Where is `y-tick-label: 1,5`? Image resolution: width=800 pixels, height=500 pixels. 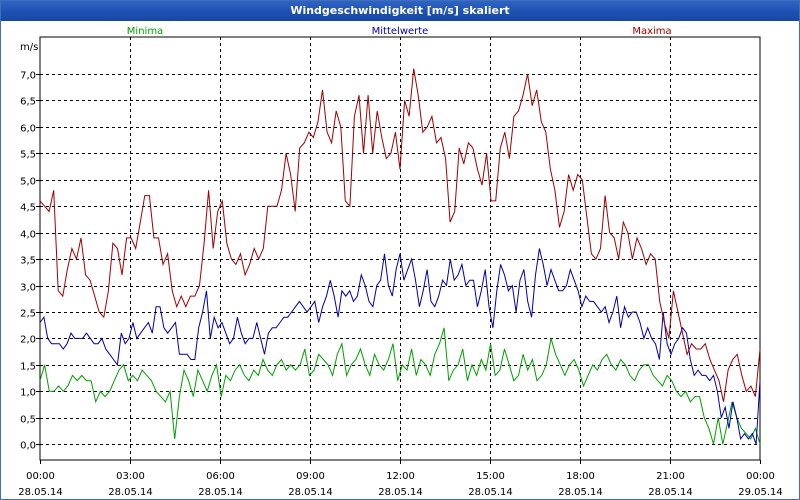
y-tick-label: 1,5 is located at coordinates (28, 367).